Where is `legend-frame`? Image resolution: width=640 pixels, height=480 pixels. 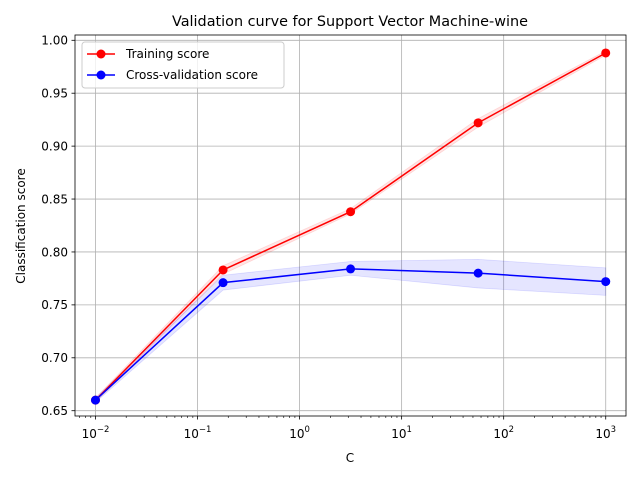 legend-frame is located at coordinates (183, 65).